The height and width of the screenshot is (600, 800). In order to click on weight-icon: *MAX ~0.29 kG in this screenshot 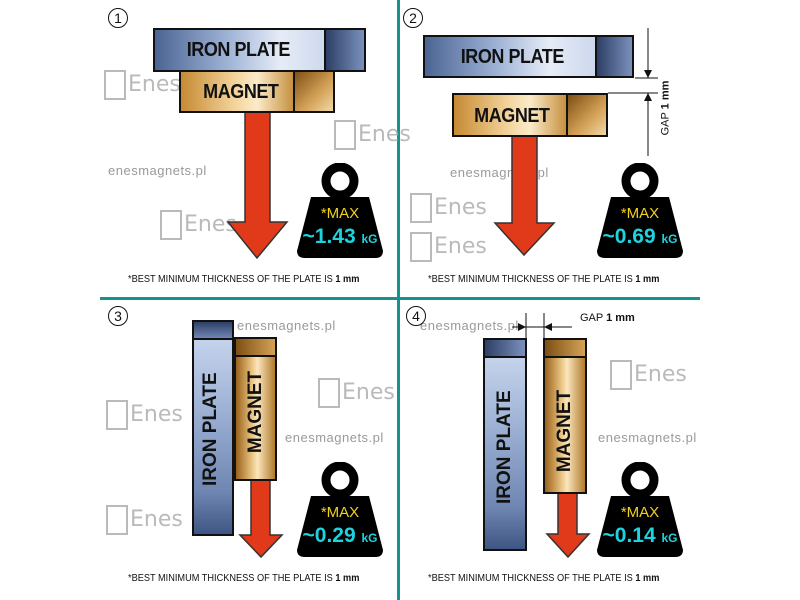, I will do `click(340, 510)`.